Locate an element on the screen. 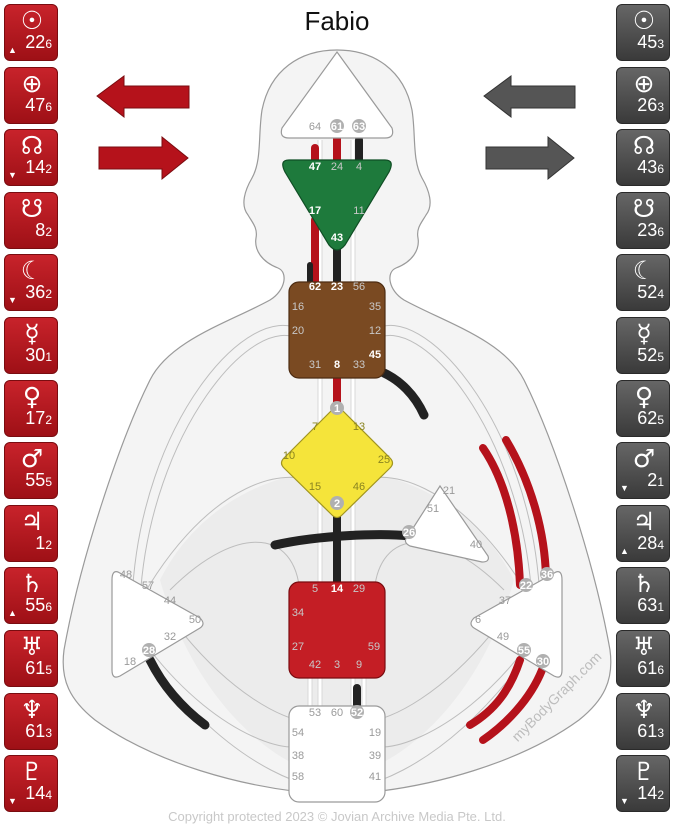 Image resolution: width=674 pixels, height=829 pixels. gate-61: 61 is located at coordinates (337, 127).